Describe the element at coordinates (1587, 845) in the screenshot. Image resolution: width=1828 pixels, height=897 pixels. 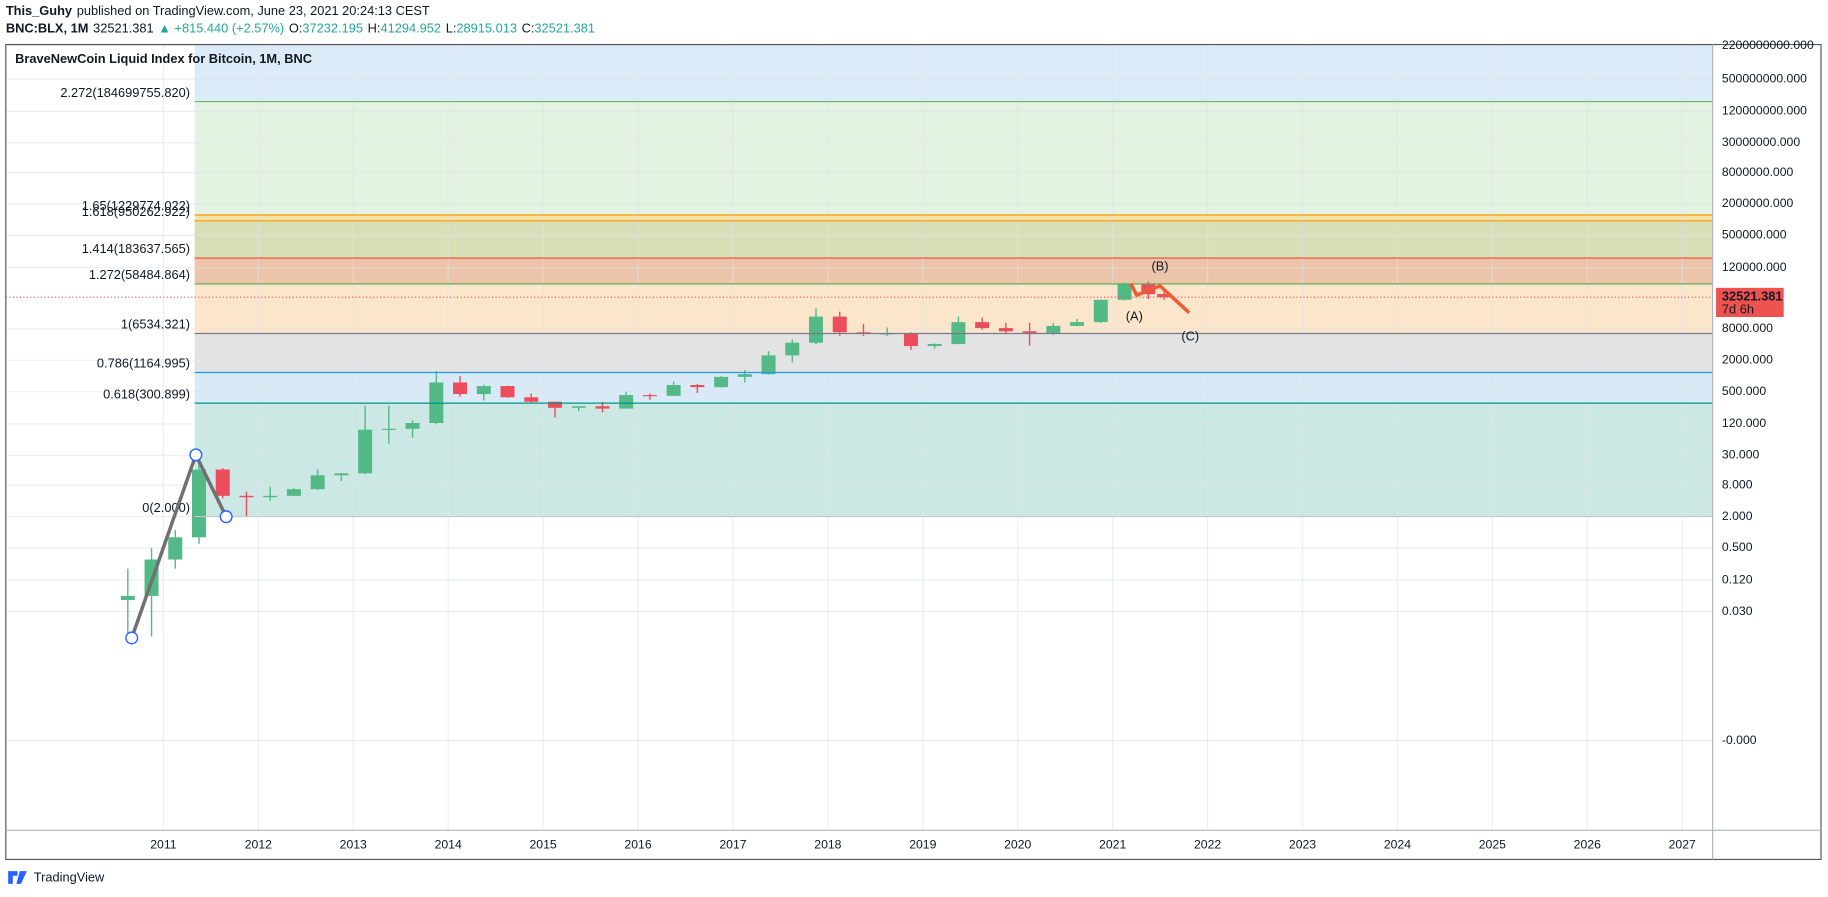
I see `x-tick-label: 2026` at that location.